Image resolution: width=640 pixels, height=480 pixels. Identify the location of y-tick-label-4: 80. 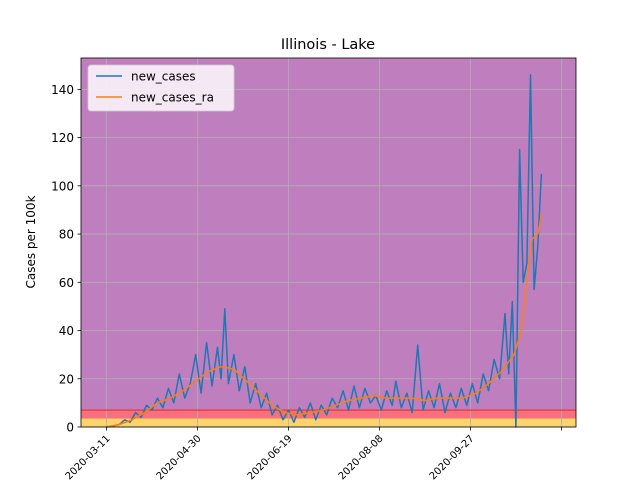
(66, 235).